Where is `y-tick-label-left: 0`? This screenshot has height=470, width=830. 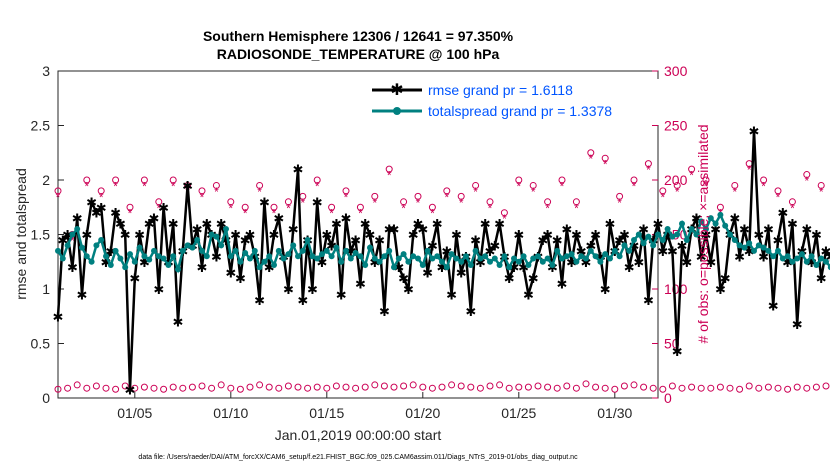 y-tick-label-left: 0 is located at coordinates (46, 398).